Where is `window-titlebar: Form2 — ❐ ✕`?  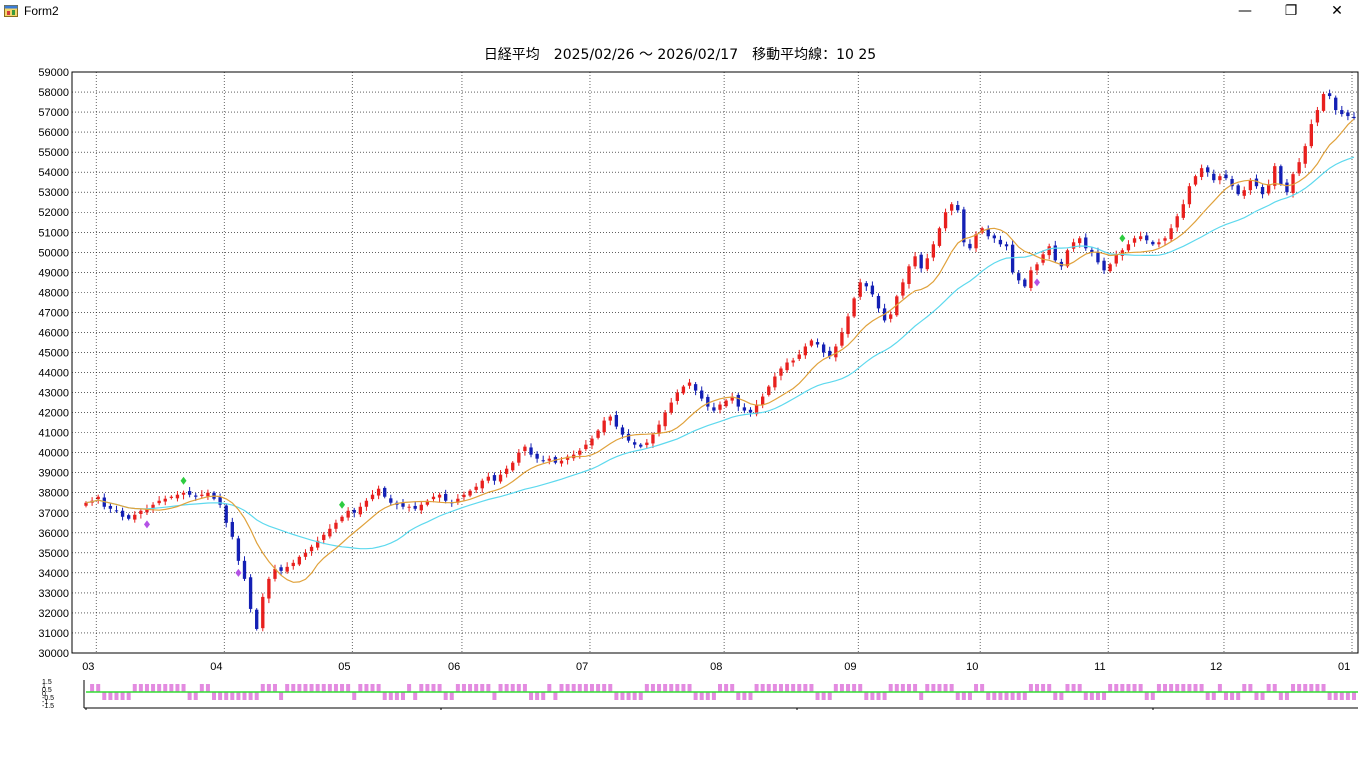 window-titlebar: Form2 — ❐ ✕ is located at coordinates (680, 12).